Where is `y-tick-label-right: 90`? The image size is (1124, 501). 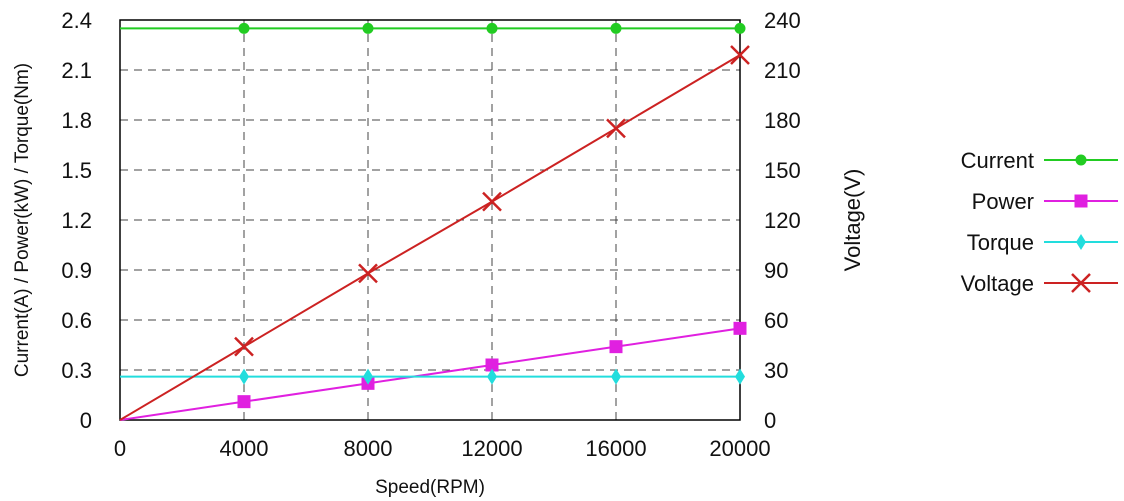 y-tick-label-right: 90 is located at coordinates (776, 270).